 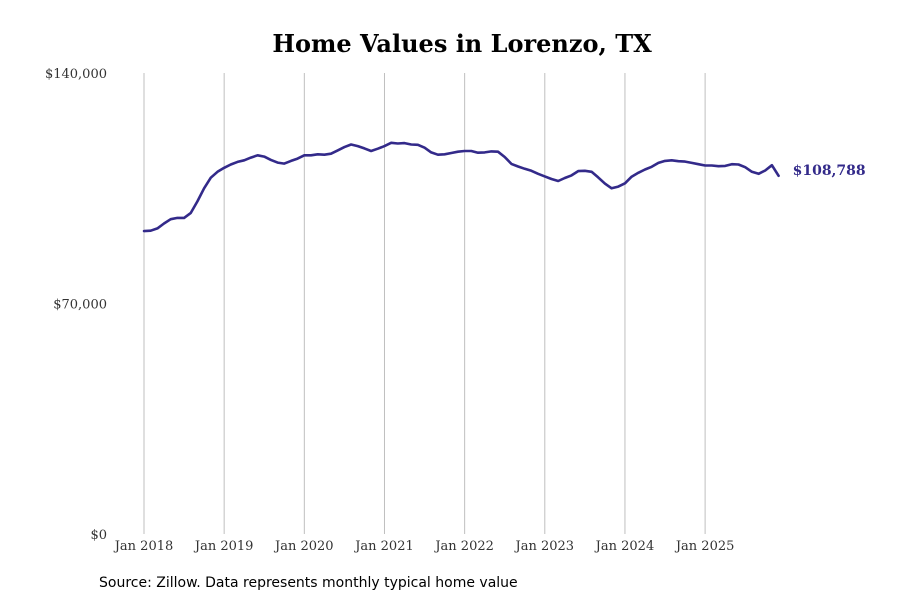 What do you see at coordinates (704, 546) in the screenshot?
I see `x-tick-label: Jan 2025` at bounding box center [704, 546].